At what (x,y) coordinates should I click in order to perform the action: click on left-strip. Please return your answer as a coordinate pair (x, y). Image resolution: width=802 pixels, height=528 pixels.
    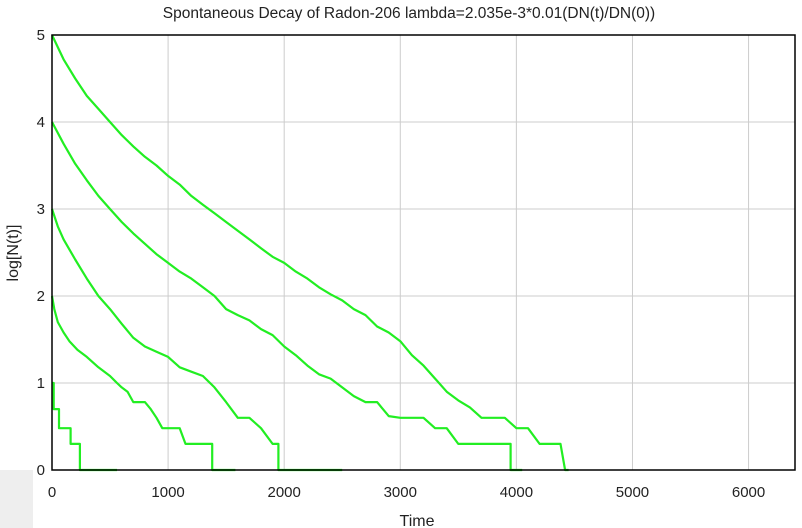
    Looking at the image, I should click on (16, 264).